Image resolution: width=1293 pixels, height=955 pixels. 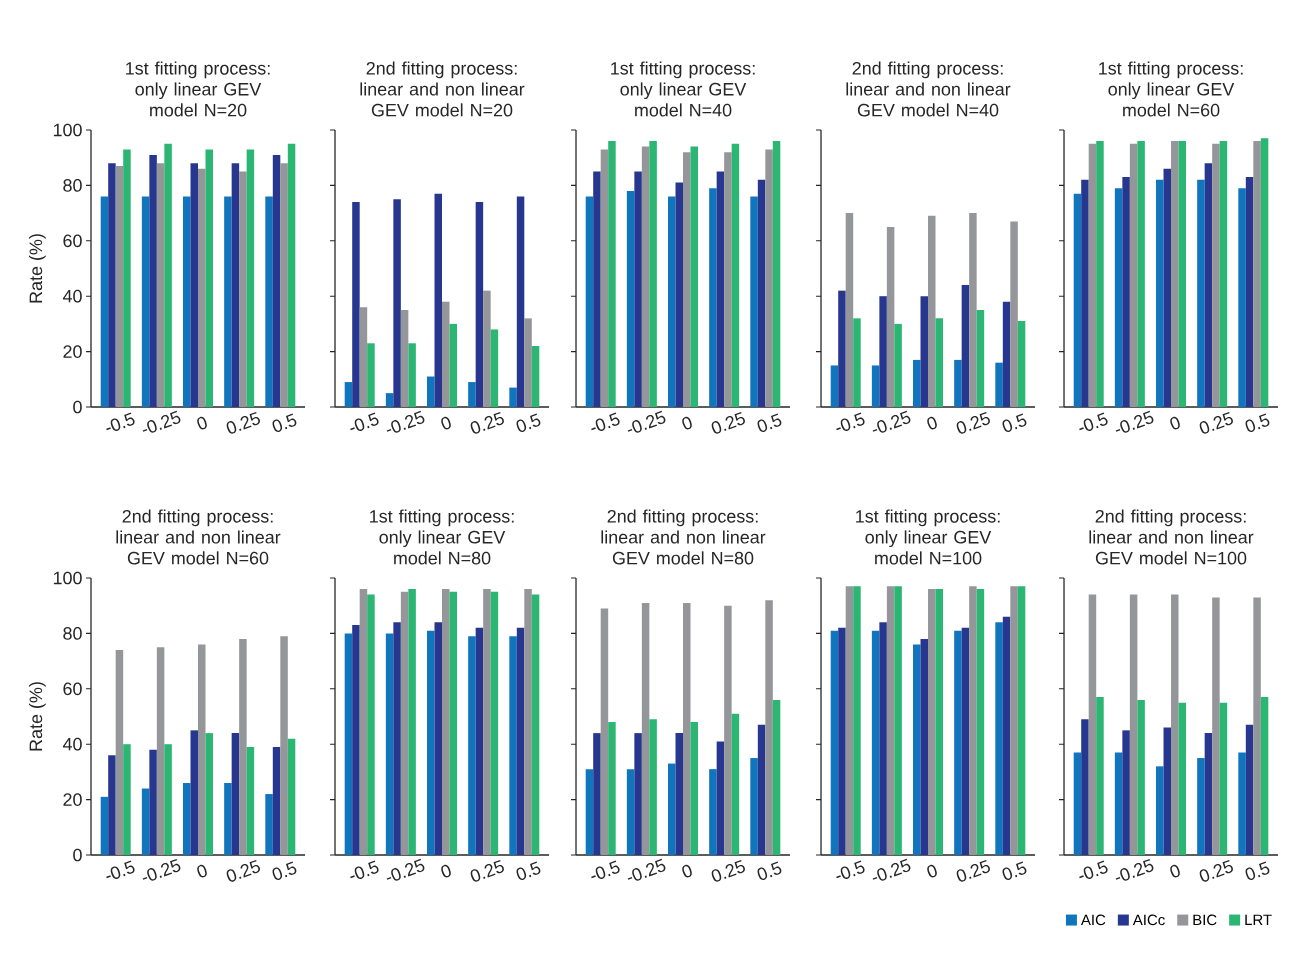 What do you see at coordinates (198, 89) in the screenshot?
I see `chart-title: 1st fitting process: only linear GEV model N=20` at bounding box center [198, 89].